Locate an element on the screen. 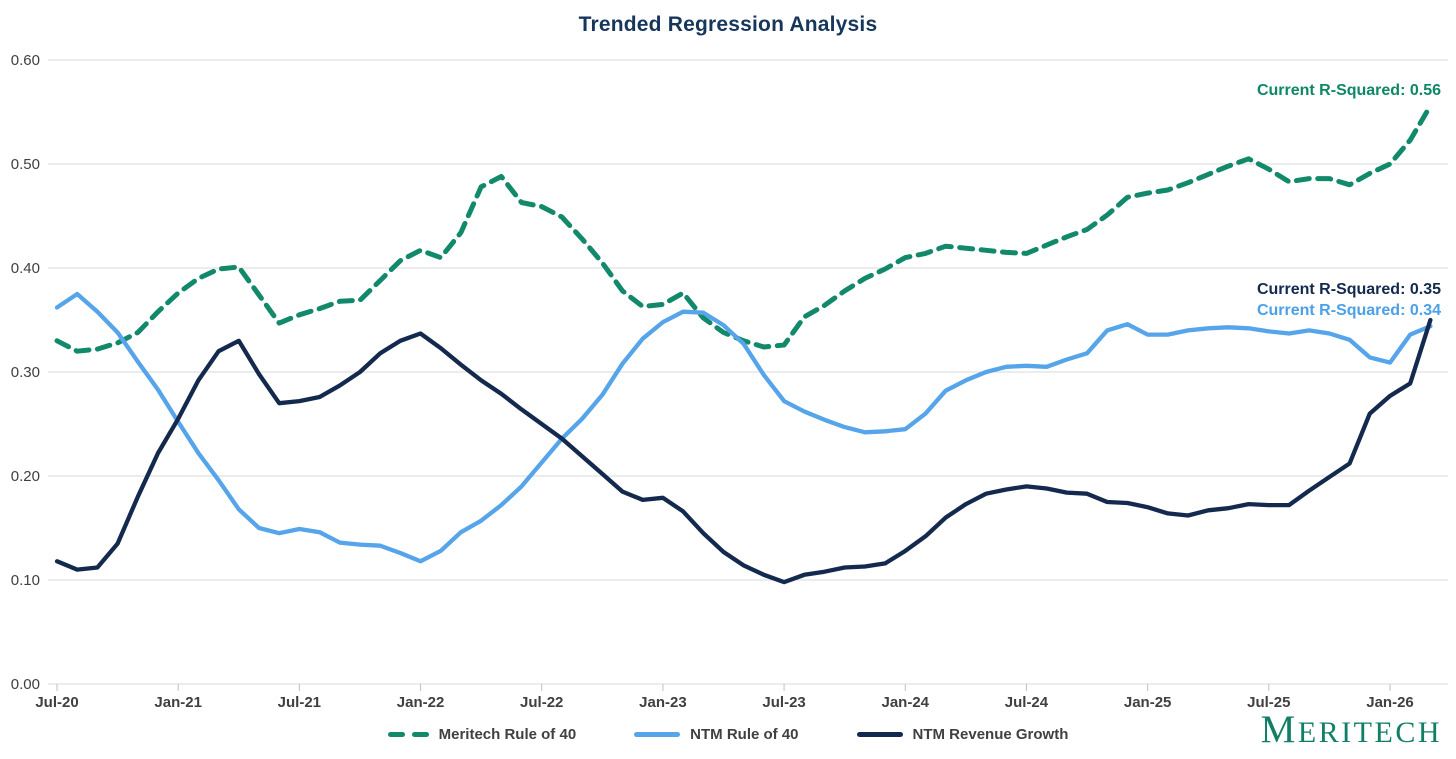 The width and height of the screenshot is (1456, 759). x-axis-tick-label: Jan-23 is located at coordinates (663, 702).